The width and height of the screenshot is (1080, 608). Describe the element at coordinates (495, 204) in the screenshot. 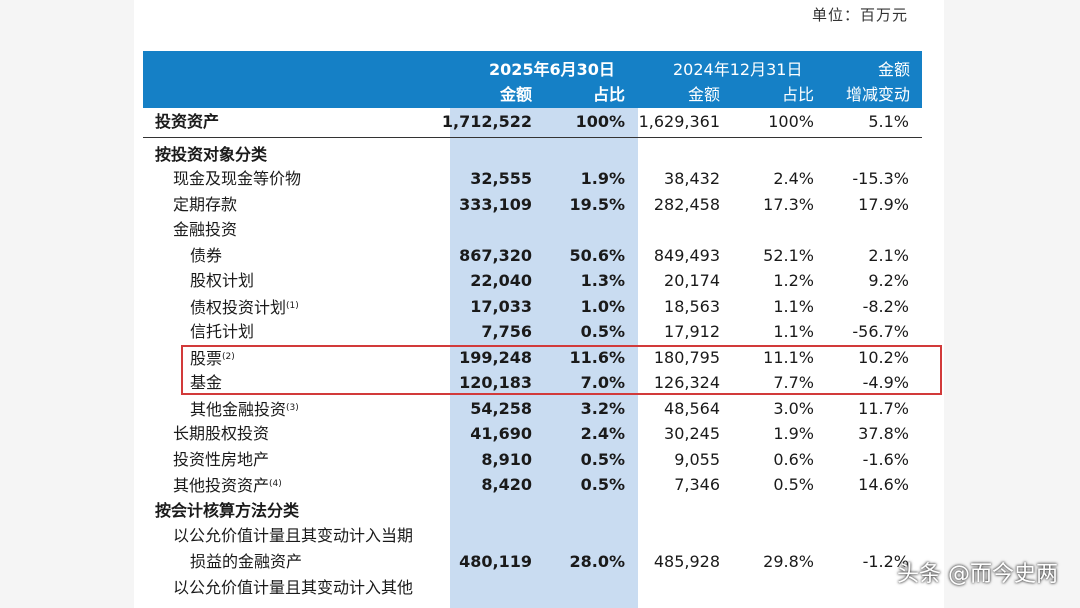

I see `cell-cur-amount: 333,109` at that location.